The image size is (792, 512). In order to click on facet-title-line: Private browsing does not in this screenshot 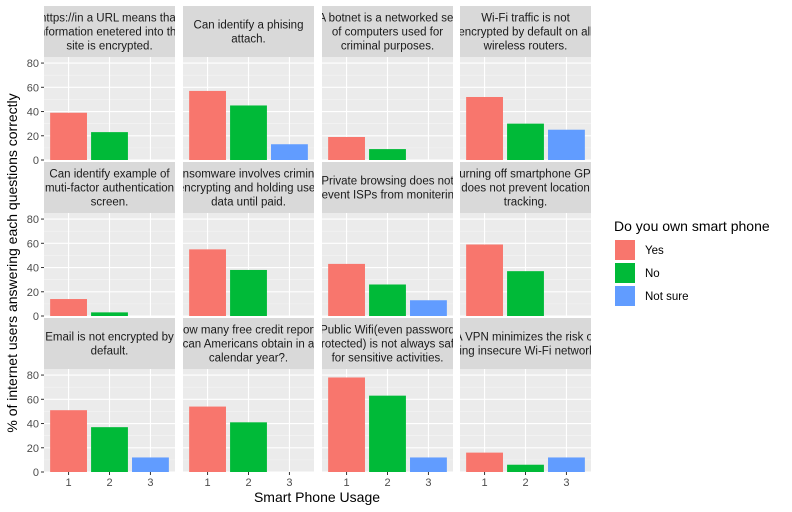, I will do `click(387, 182)`.